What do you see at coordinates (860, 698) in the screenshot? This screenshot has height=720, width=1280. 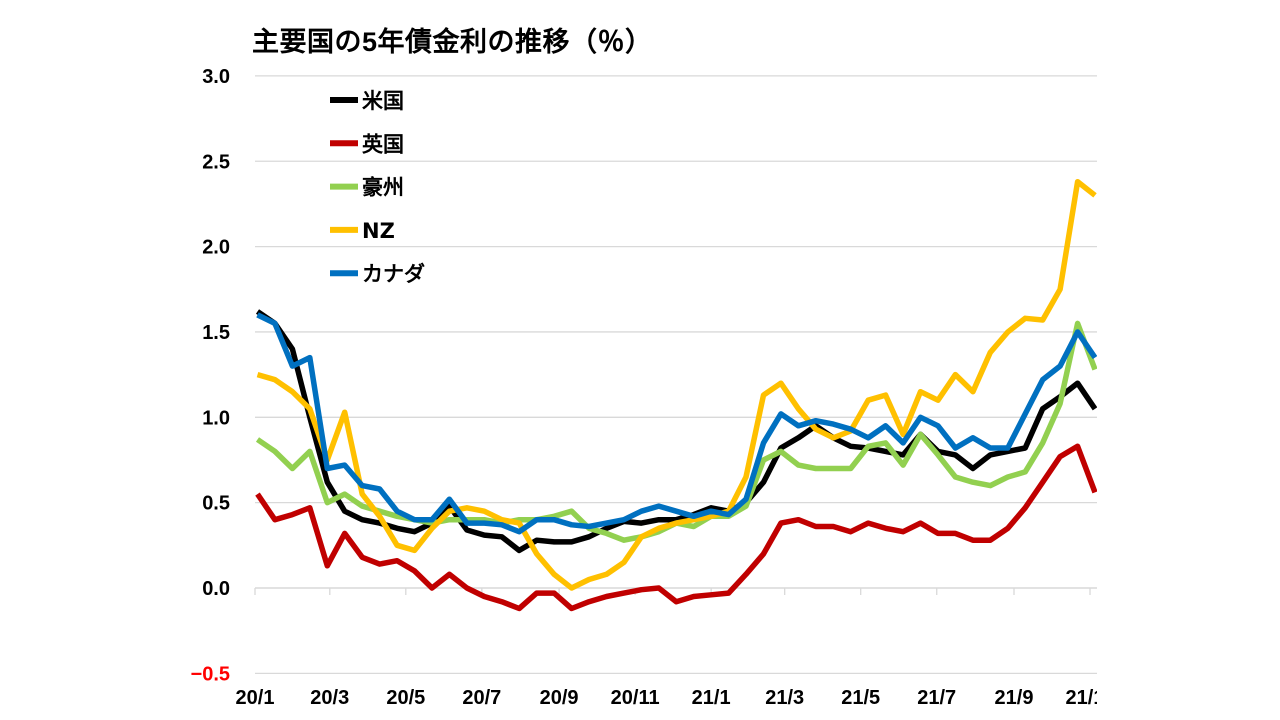 I see `x-tick-label: 21/5` at bounding box center [860, 698].